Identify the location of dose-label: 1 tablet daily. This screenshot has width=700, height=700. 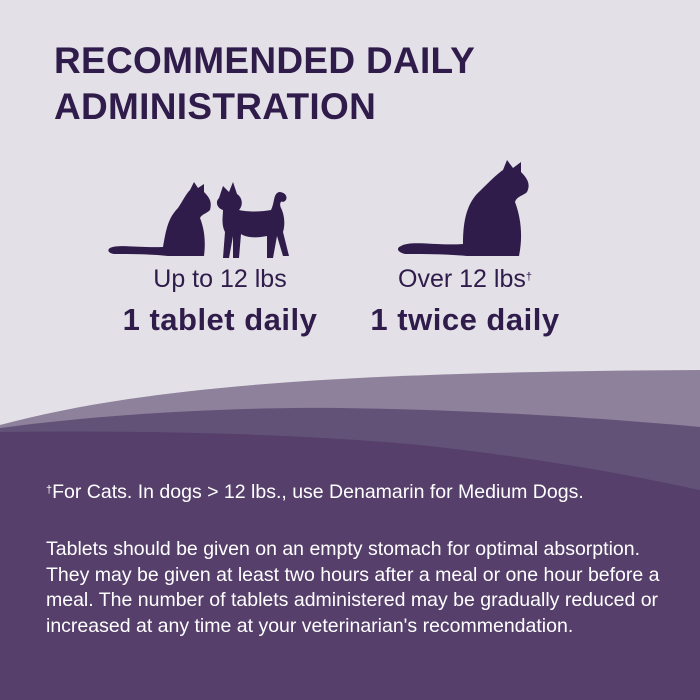
(220, 319).